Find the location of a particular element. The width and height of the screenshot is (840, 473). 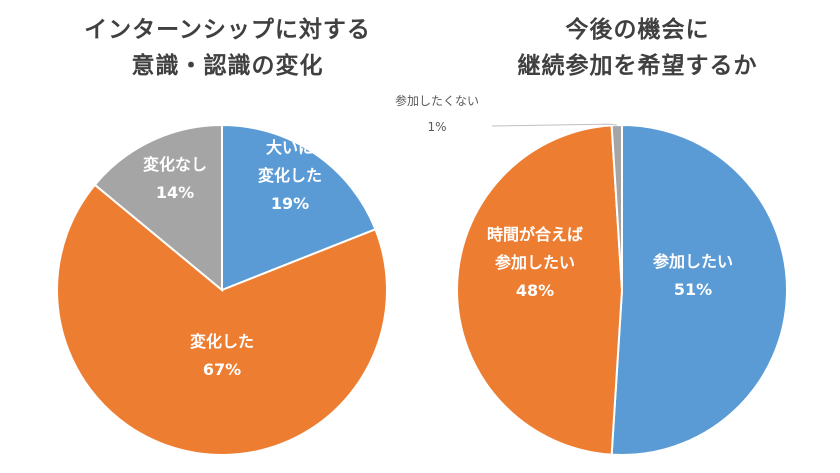

chart2-slice-2-name: 参加したい is located at coordinates (535, 262).